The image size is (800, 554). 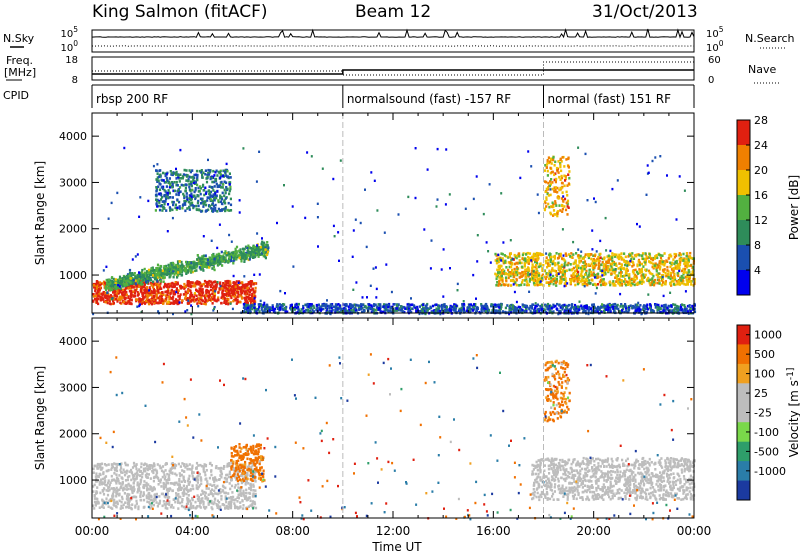 I want to click on cpid-program-2: normal (fast) 151 RF, so click(x=610, y=99).